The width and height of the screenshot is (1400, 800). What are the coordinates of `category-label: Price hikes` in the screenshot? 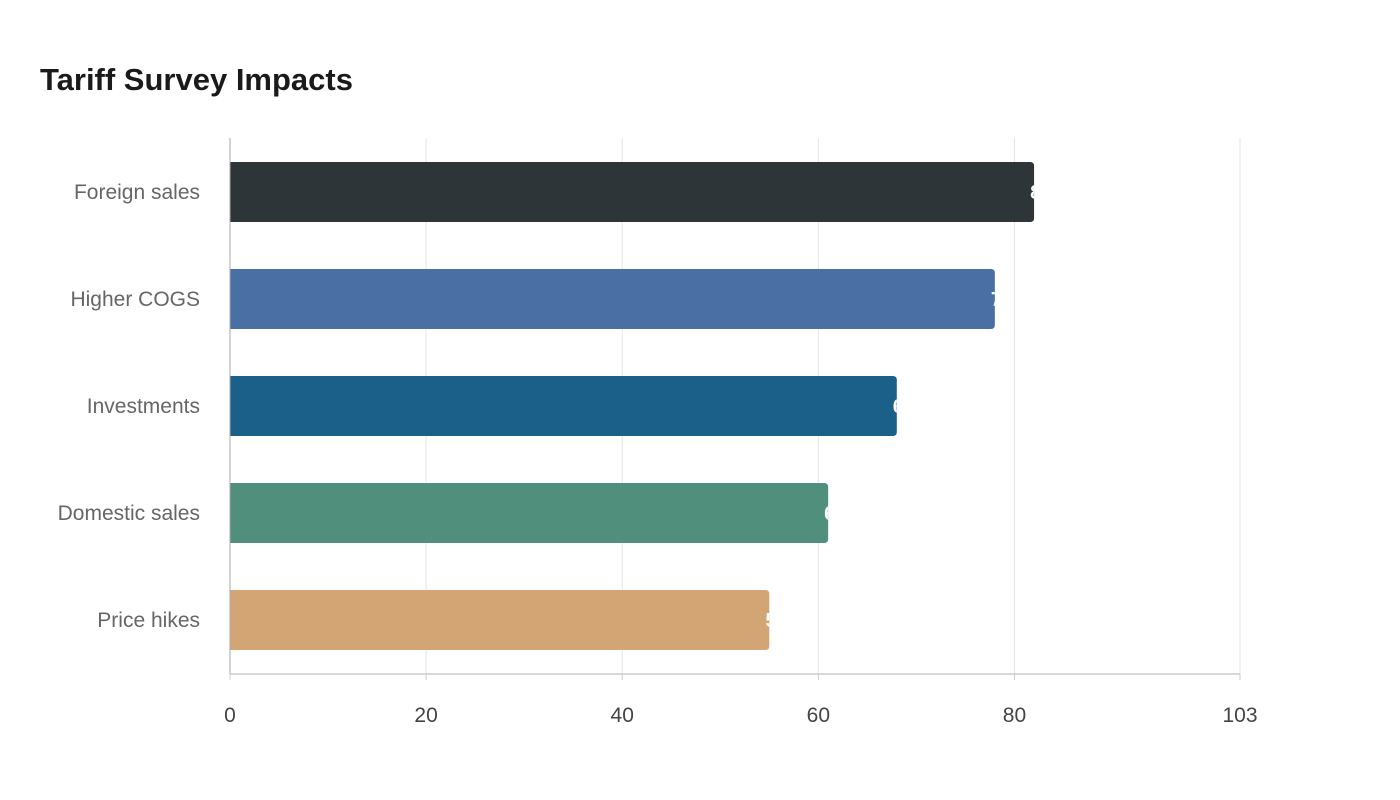 It's located at (148, 620).